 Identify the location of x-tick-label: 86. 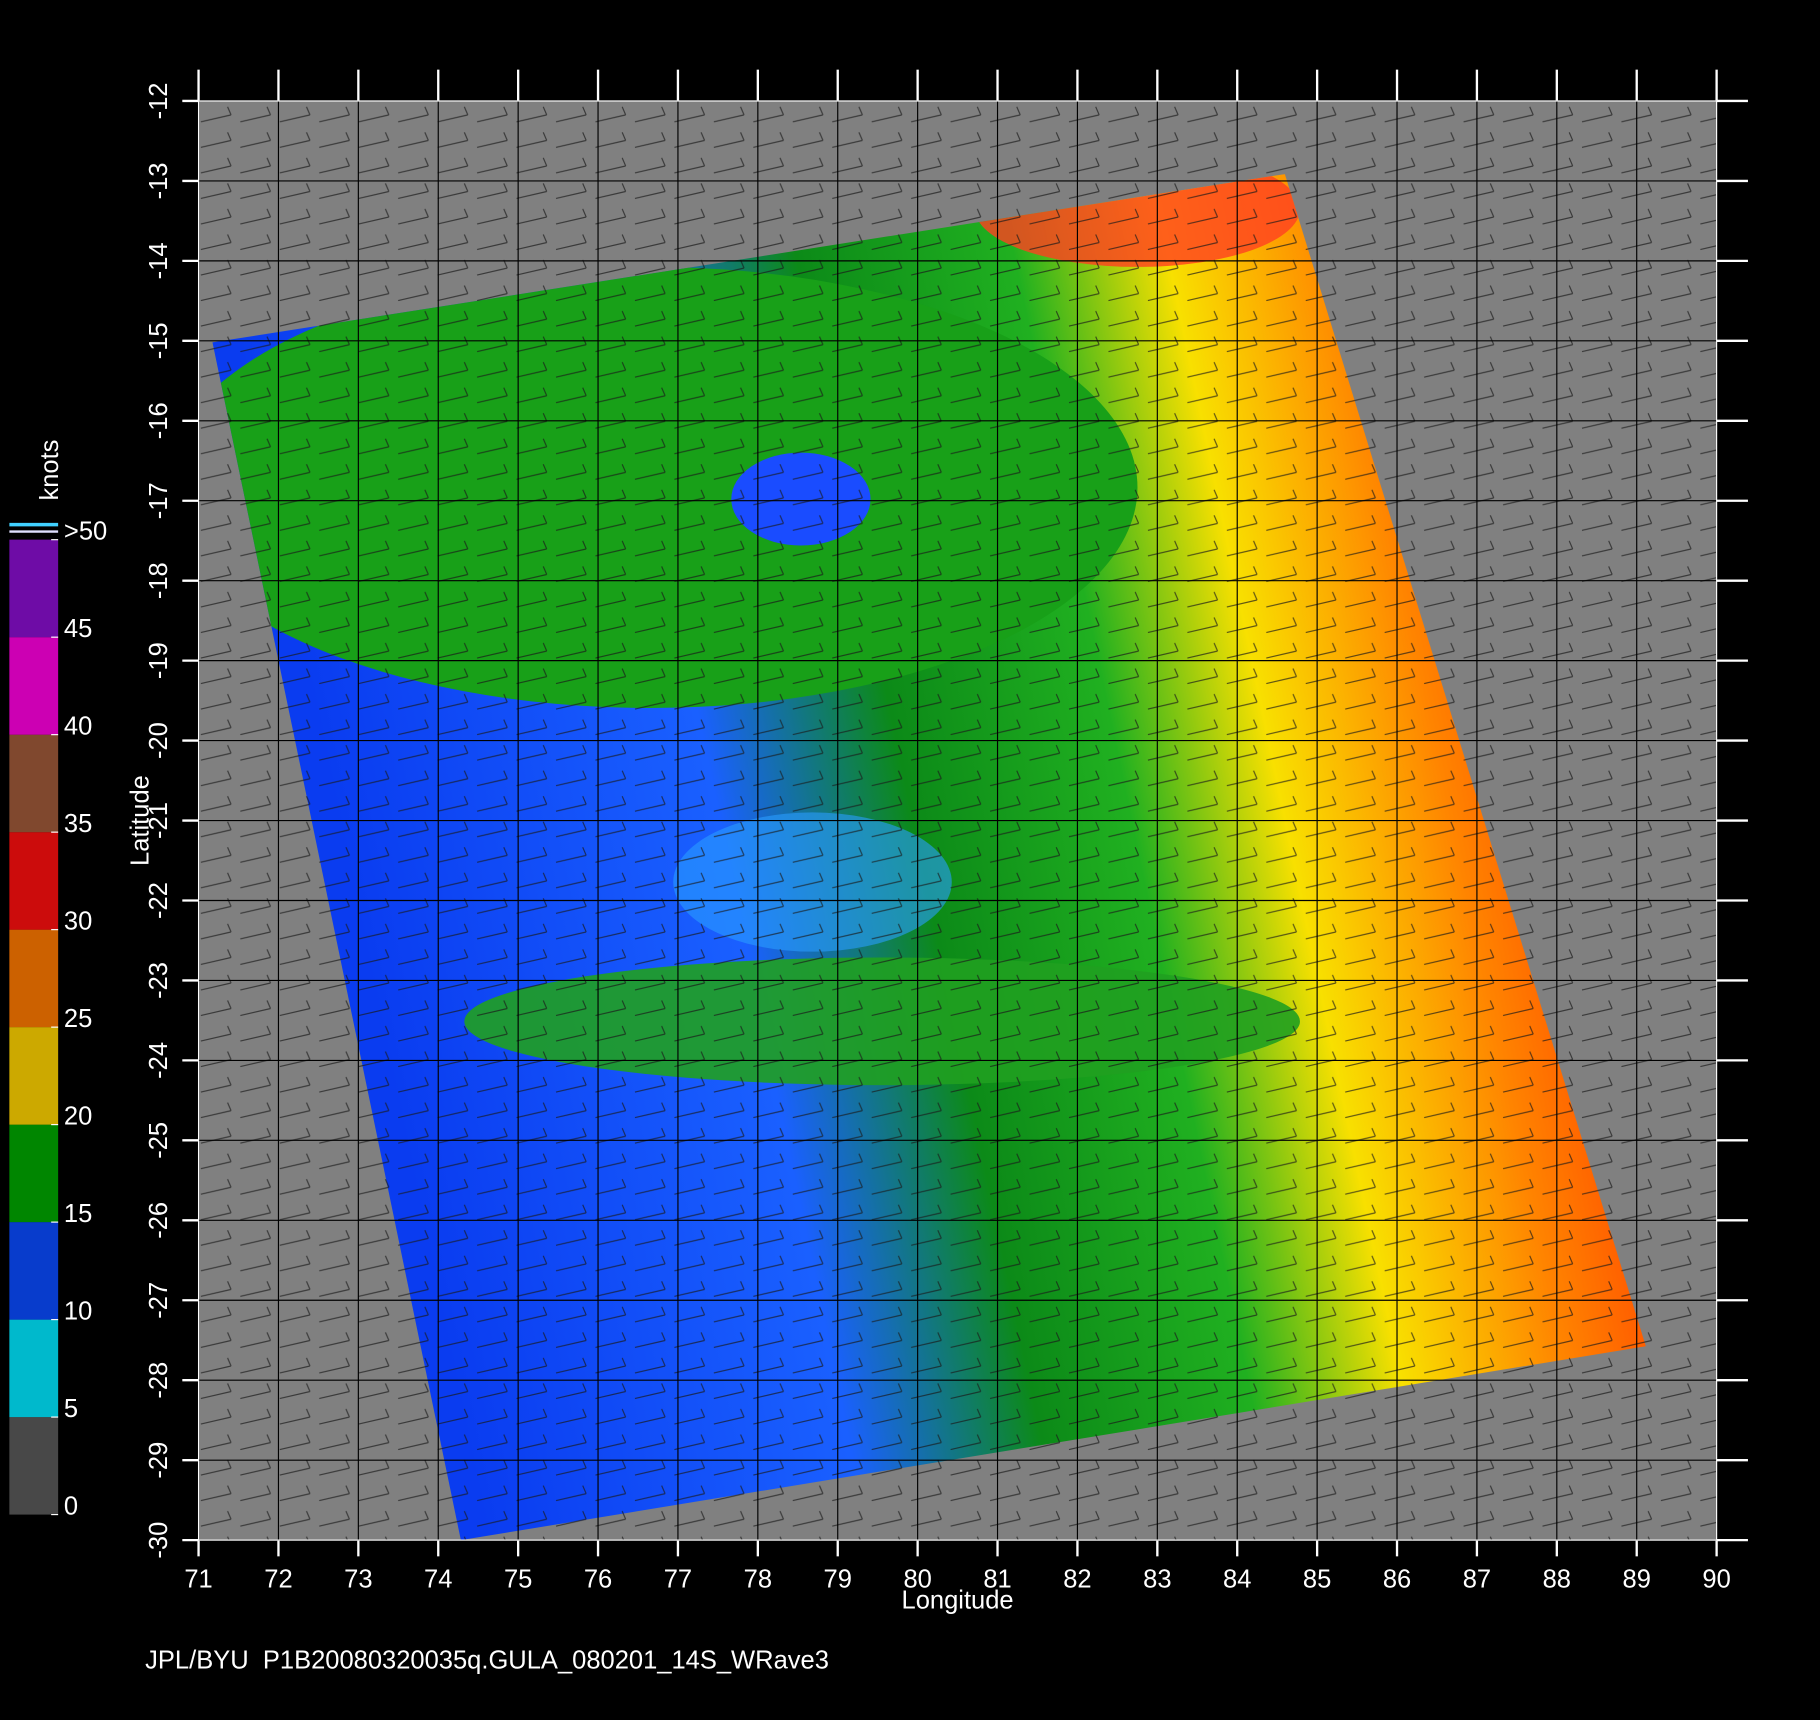
(1397, 1579).